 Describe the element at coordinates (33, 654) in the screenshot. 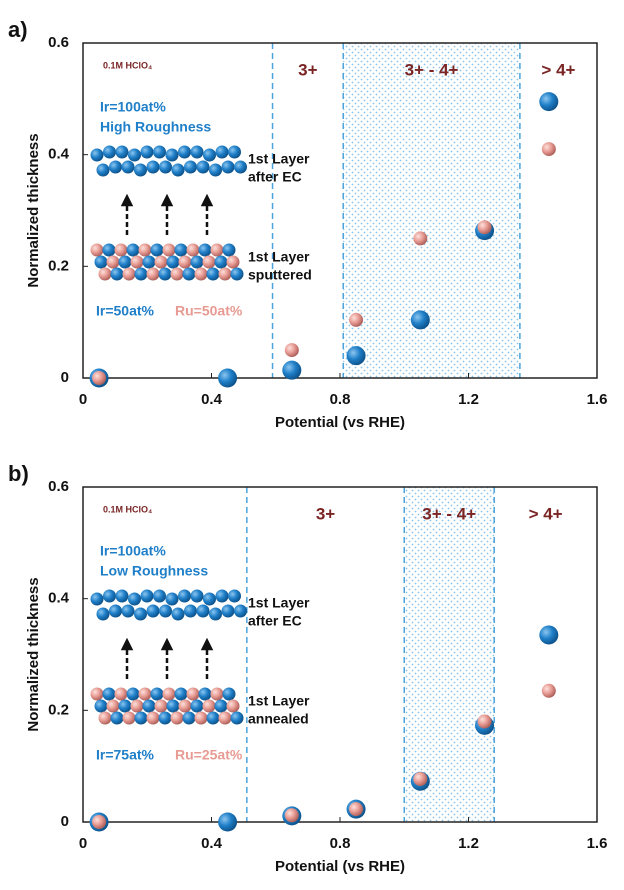

I see `y-axis-label: Normalized thickness` at that location.